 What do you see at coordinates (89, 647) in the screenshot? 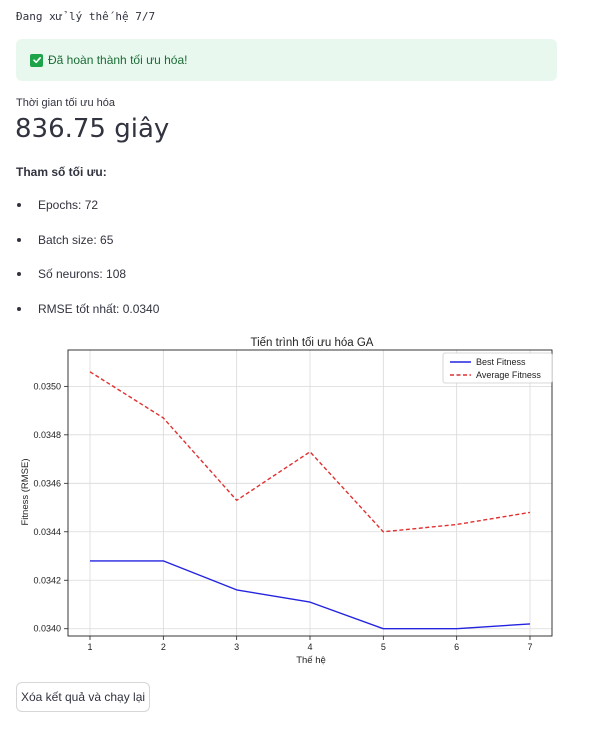
I see `x-tick-label: 1` at bounding box center [89, 647].